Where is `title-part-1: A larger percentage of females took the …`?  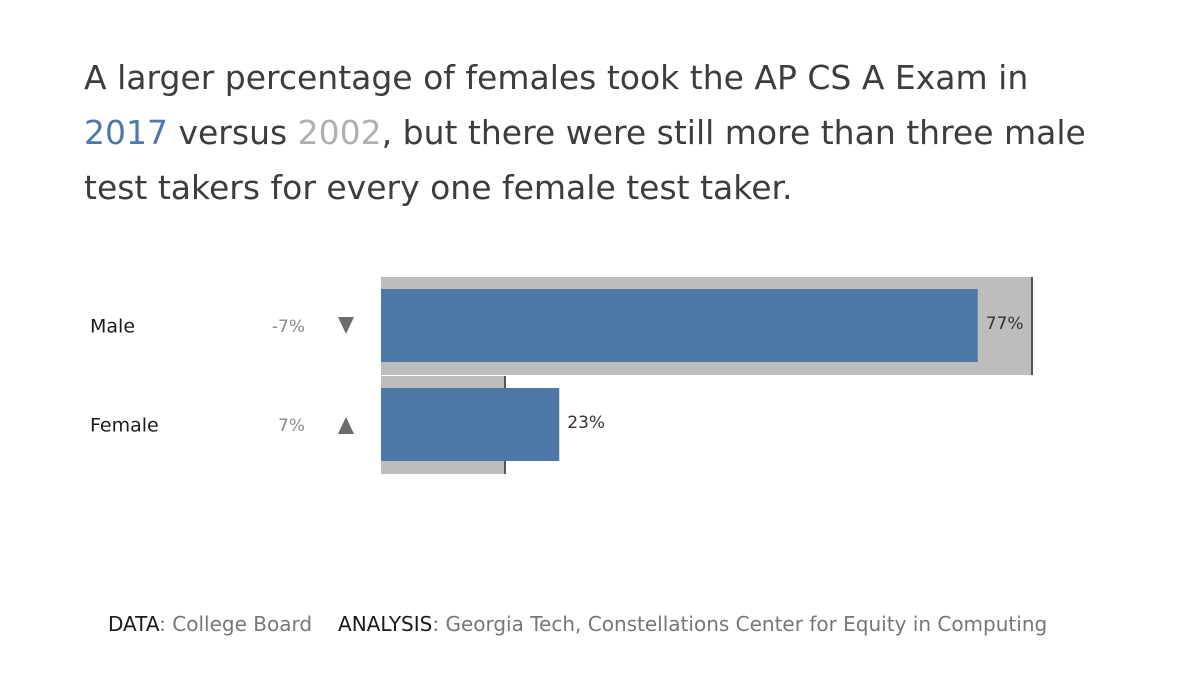
title-part-1: A larger percentage of females took the … is located at coordinates (556, 77).